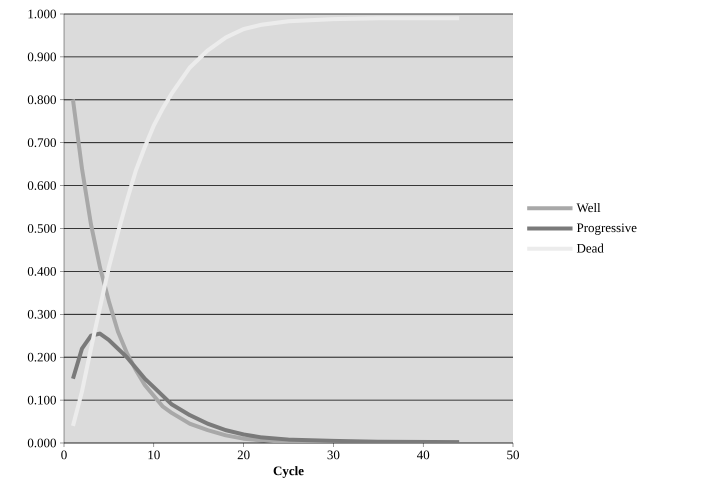  What do you see at coordinates (289, 472) in the screenshot?
I see `x-axis-title: Cycle` at bounding box center [289, 472].